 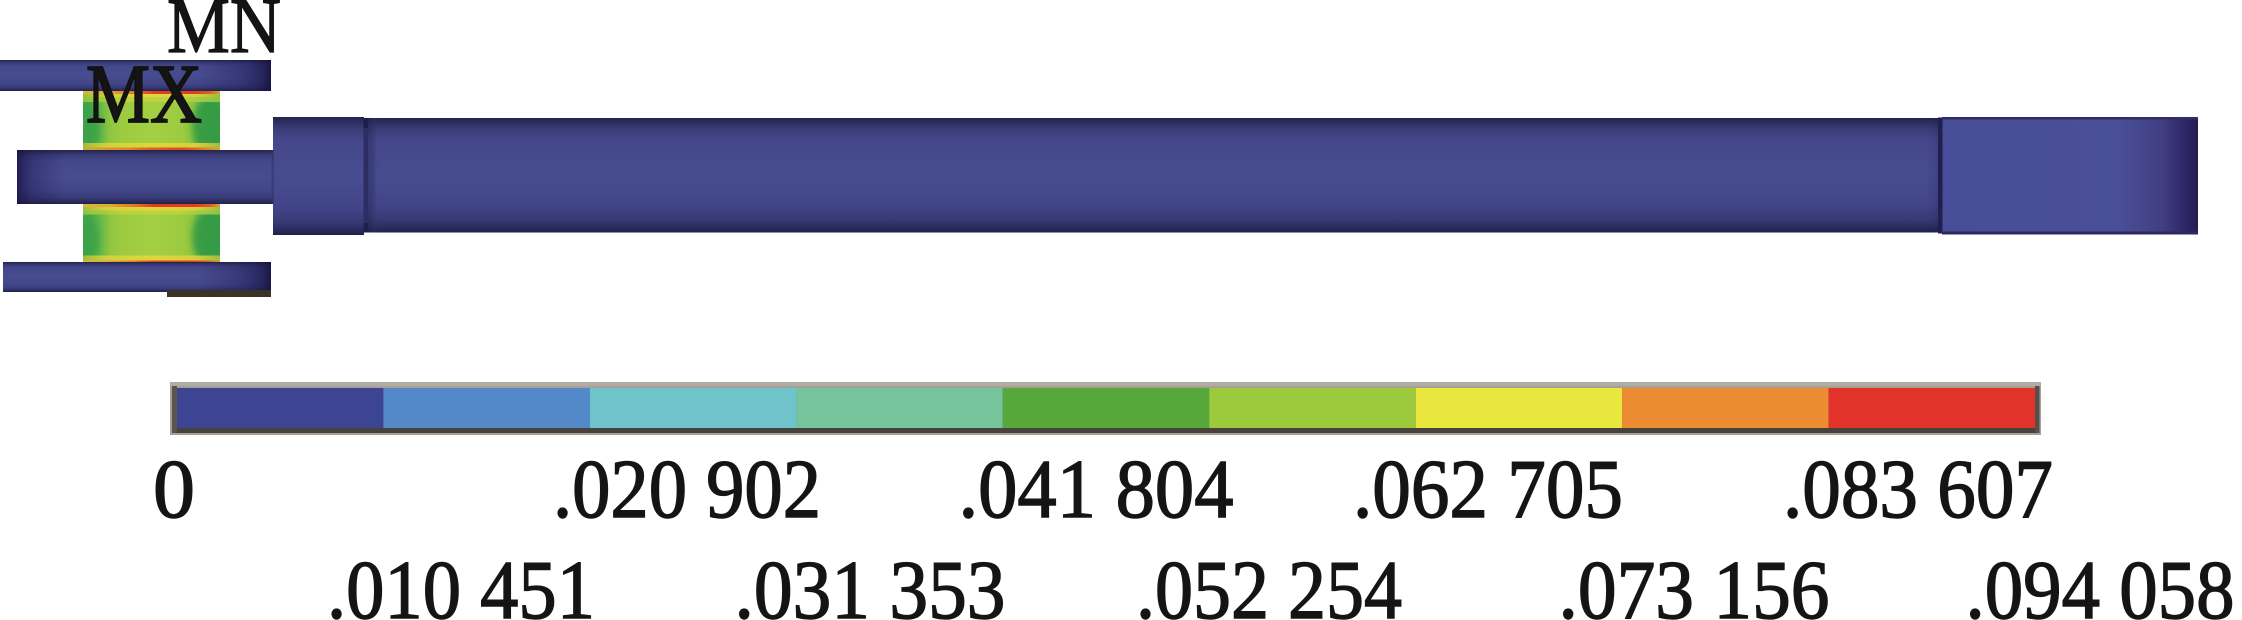 I want to click on svg-text: .031 353, so click(x=870, y=582).